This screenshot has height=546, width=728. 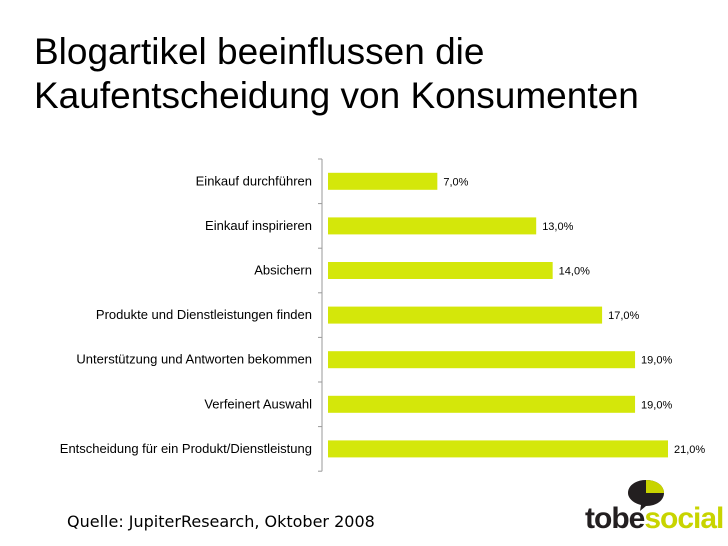 What do you see at coordinates (320, 315) in the screenshot?
I see `axis-ticks` at bounding box center [320, 315].